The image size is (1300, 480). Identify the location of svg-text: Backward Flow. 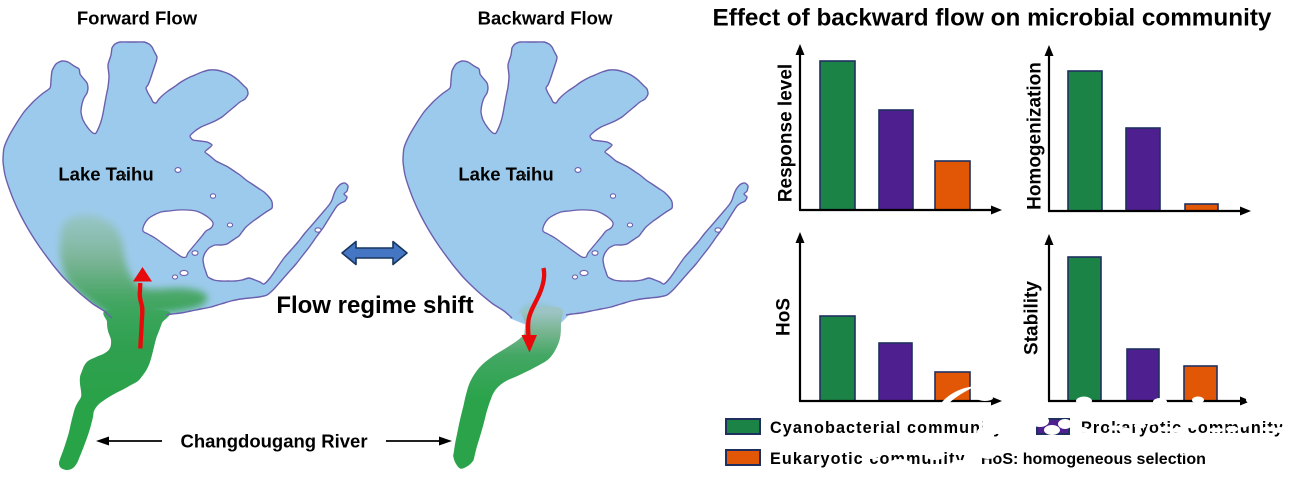
(545, 17).